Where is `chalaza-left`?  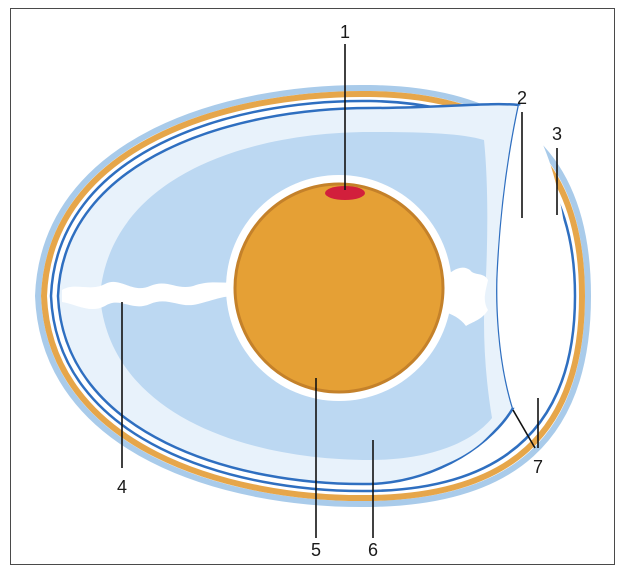
chalaza-left is located at coordinates (149, 295).